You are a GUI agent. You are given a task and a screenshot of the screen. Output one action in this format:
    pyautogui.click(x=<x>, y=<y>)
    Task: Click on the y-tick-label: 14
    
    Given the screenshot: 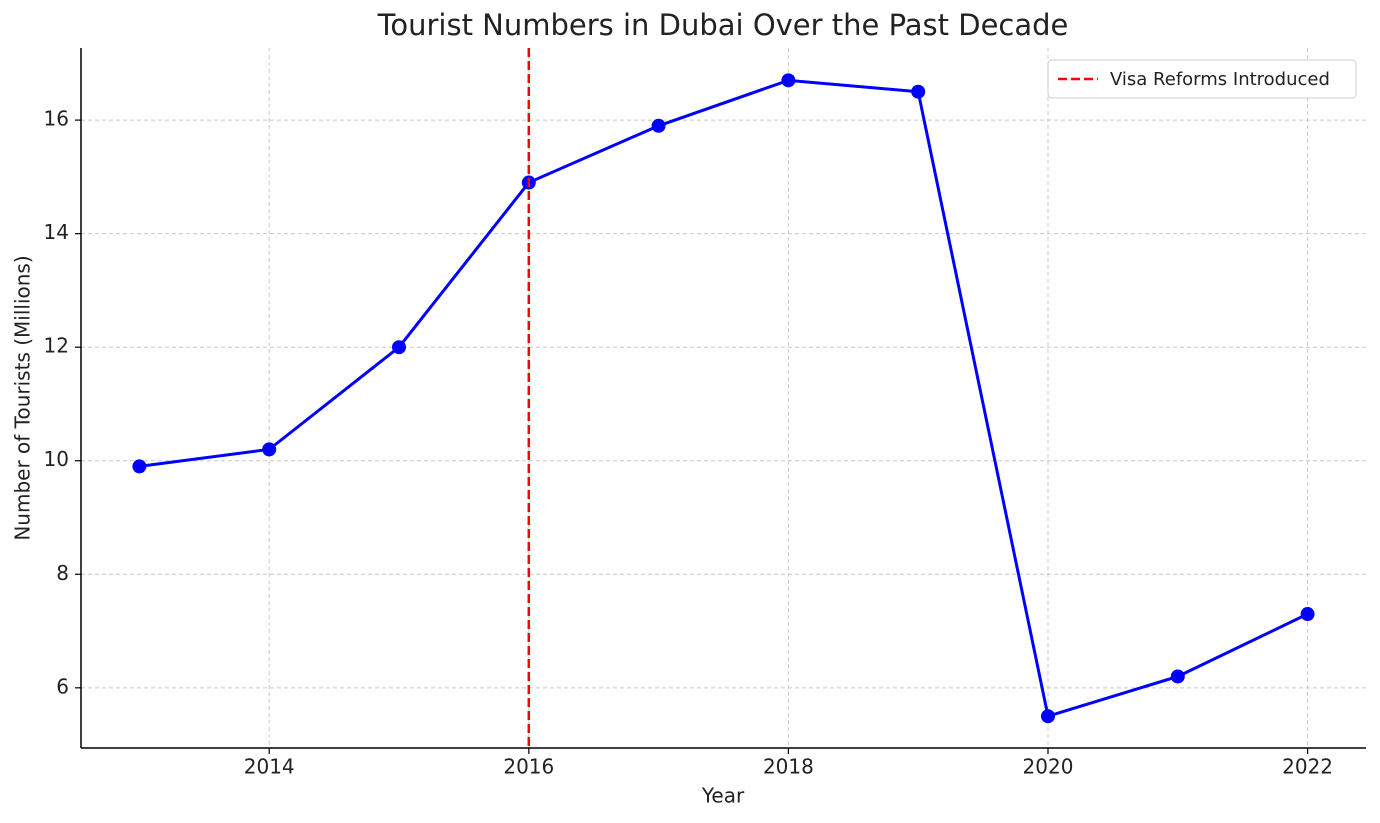 What is the action you would take?
    pyautogui.click(x=56, y=232)
    